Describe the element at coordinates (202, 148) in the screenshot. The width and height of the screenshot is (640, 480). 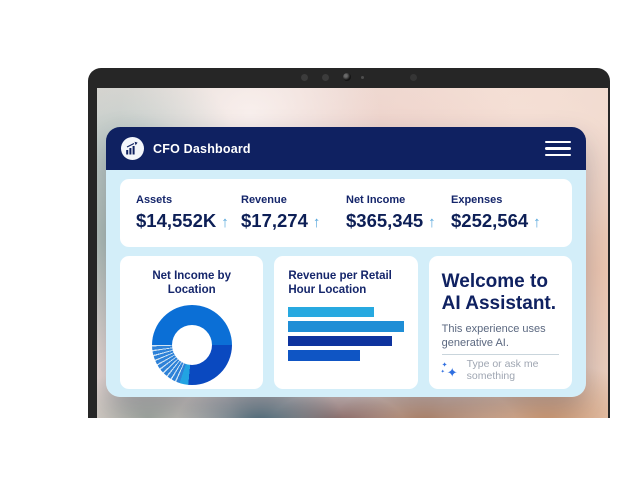
I see `app-title: CFO Dashboard` at that location.